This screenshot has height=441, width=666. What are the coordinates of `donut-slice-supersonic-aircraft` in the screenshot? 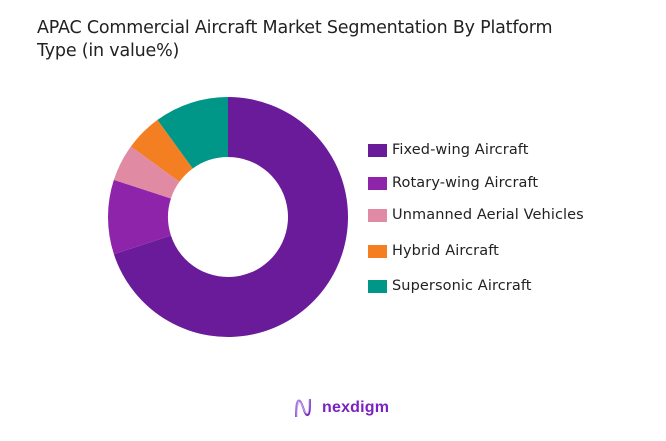 It's located at (192, 133).